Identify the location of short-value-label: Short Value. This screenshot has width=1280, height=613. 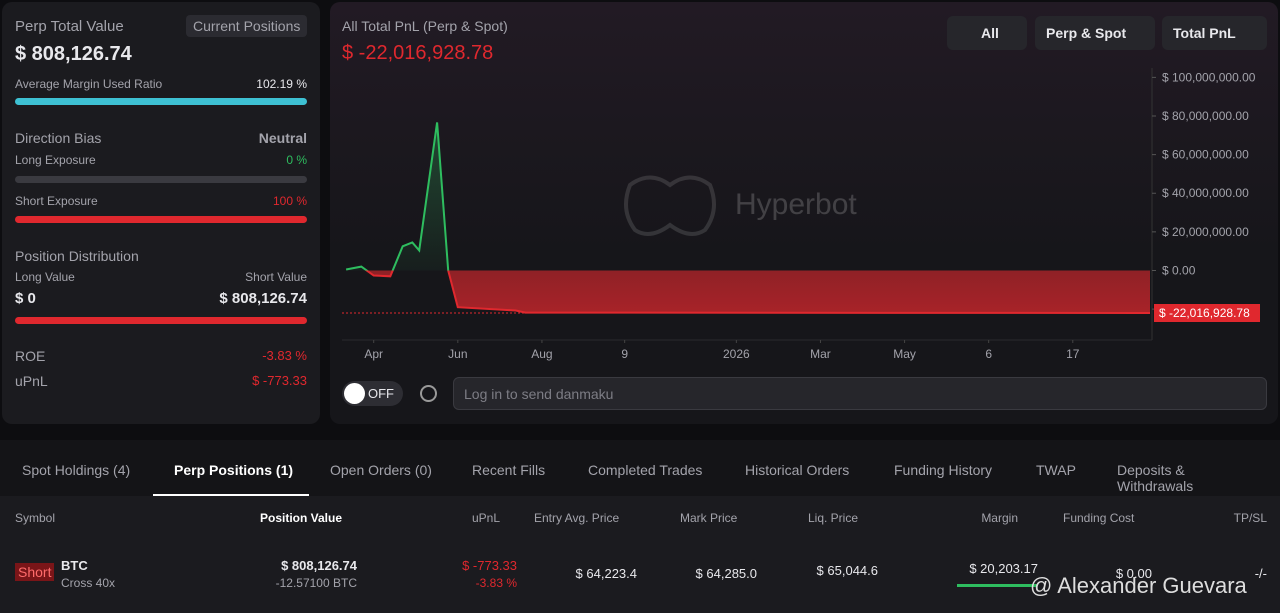
(276, 277).